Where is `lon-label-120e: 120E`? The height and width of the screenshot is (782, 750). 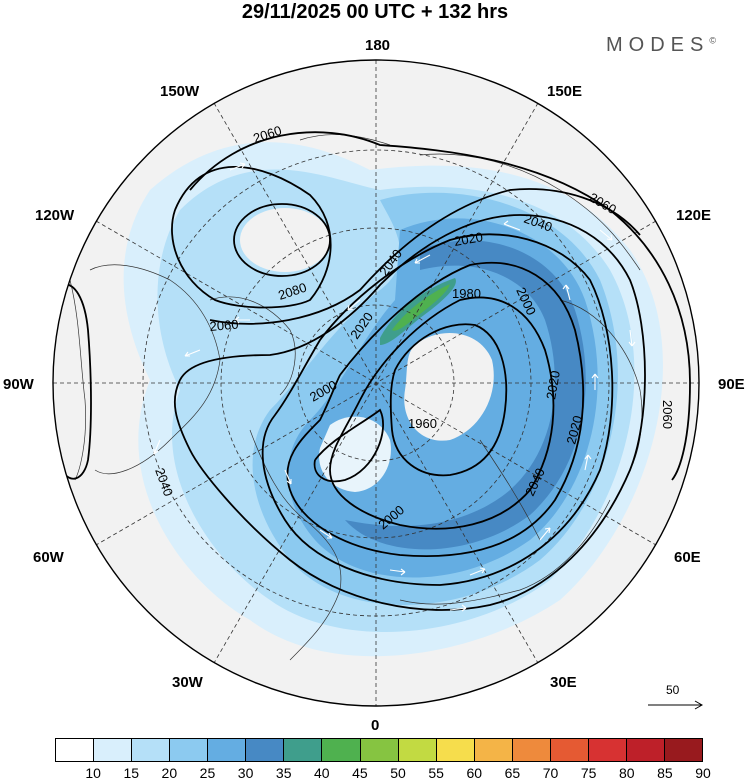
lon-label-120e: 120E is located at coordinates (693, 215).